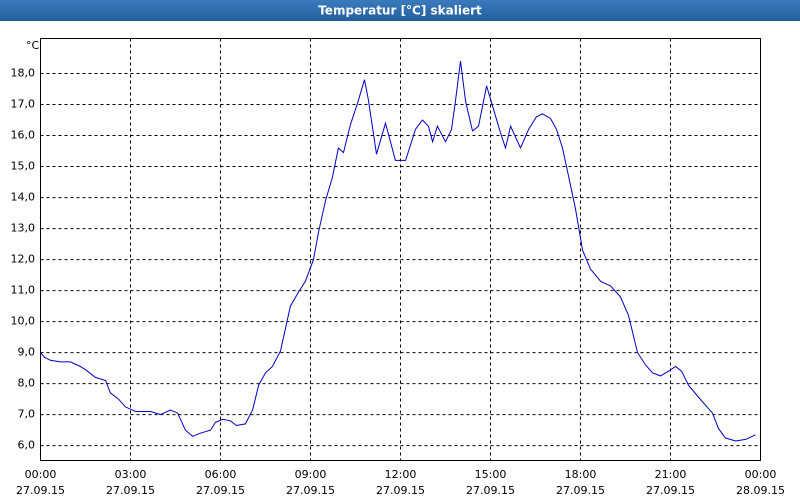  I want to click on title-bar, so click(400, 10).